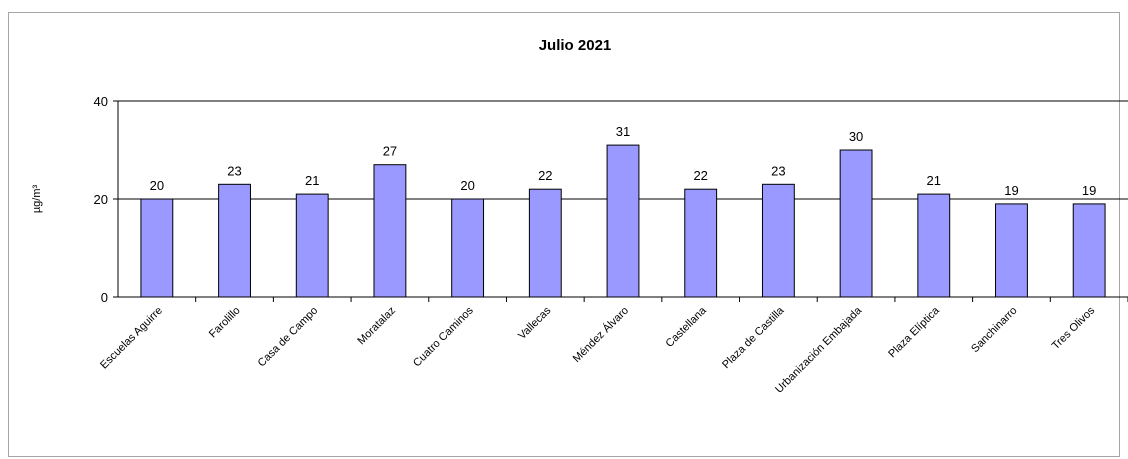 This screenshot has height=459, width=1128. What do you see at coordinates (819, 350) in the screenshot?
I see `x-tick-label: Urbanización Embajada` at bounding box center [819, 350].